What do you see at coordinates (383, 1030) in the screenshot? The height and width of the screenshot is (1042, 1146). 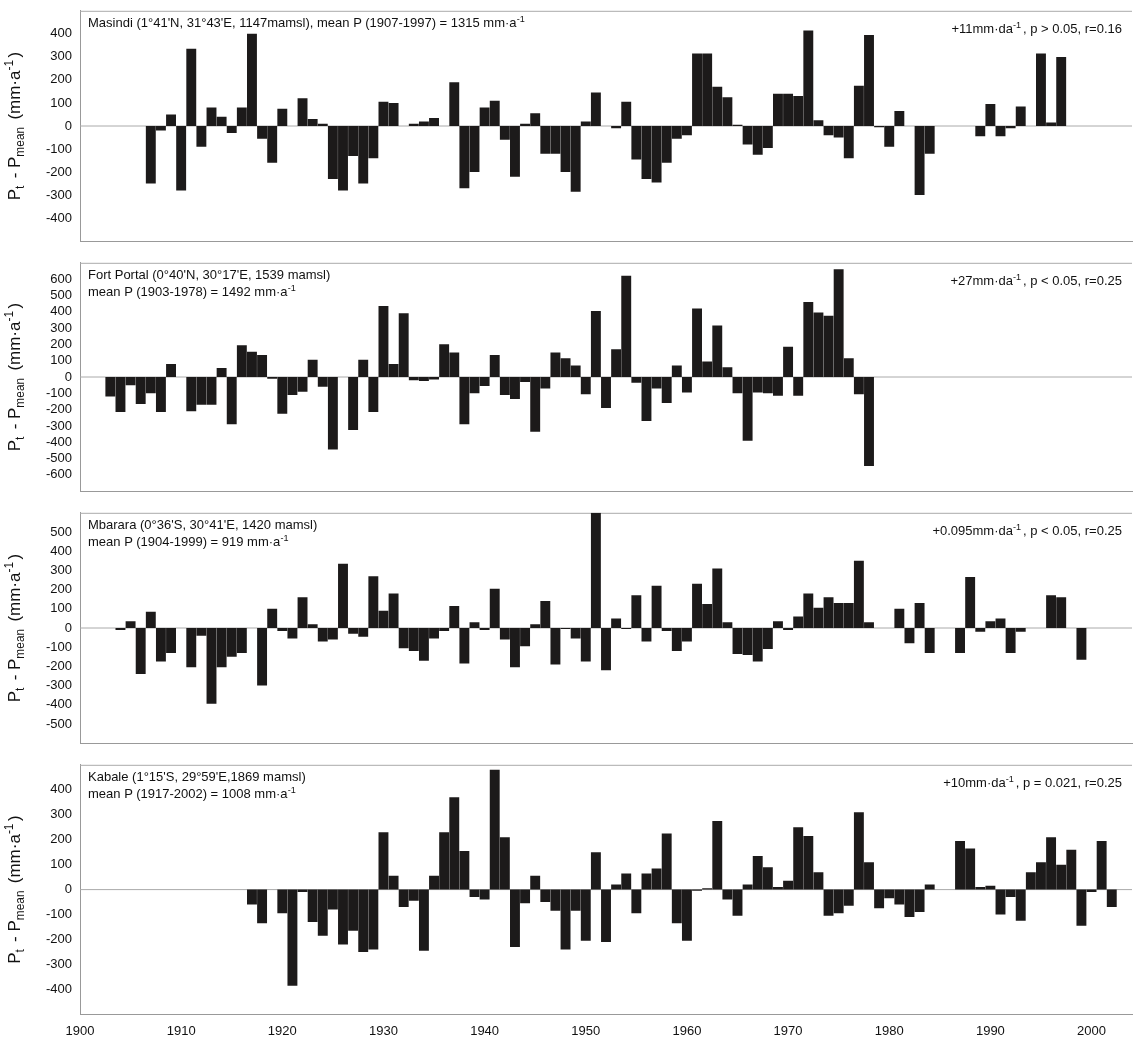 I see `x-tick-label: 1930` at bounding box center [383, 1030].